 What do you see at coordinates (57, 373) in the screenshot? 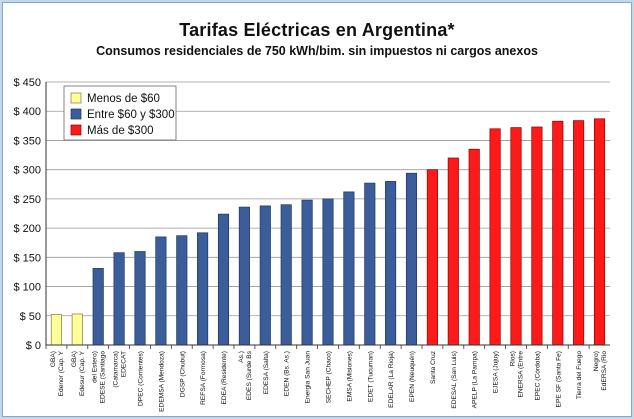
I see `x-tick-label: Edenor (Cap. YGBA)` at bounding box center [57, 373].